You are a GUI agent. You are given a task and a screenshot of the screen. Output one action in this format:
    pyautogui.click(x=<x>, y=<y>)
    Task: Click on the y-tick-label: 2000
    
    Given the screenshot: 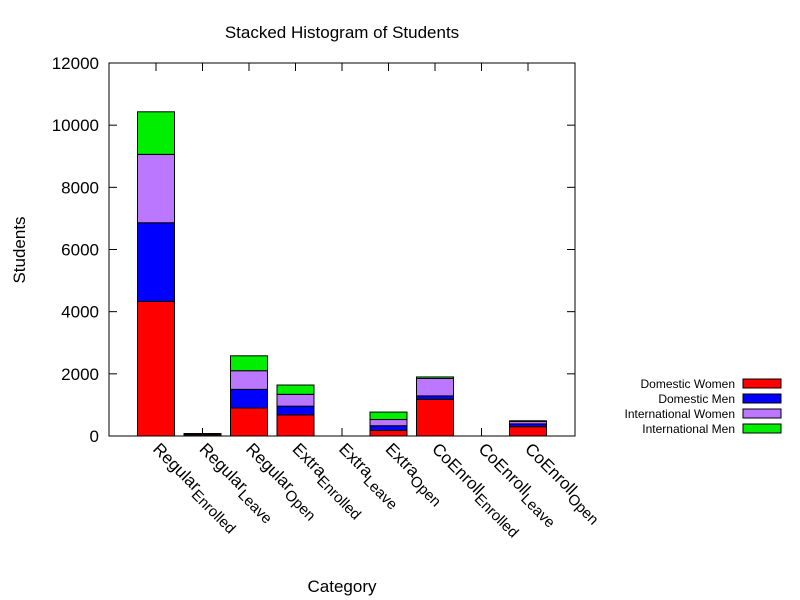 What is the action you would take?
    pyautogui.click(x=80, y=374)
    